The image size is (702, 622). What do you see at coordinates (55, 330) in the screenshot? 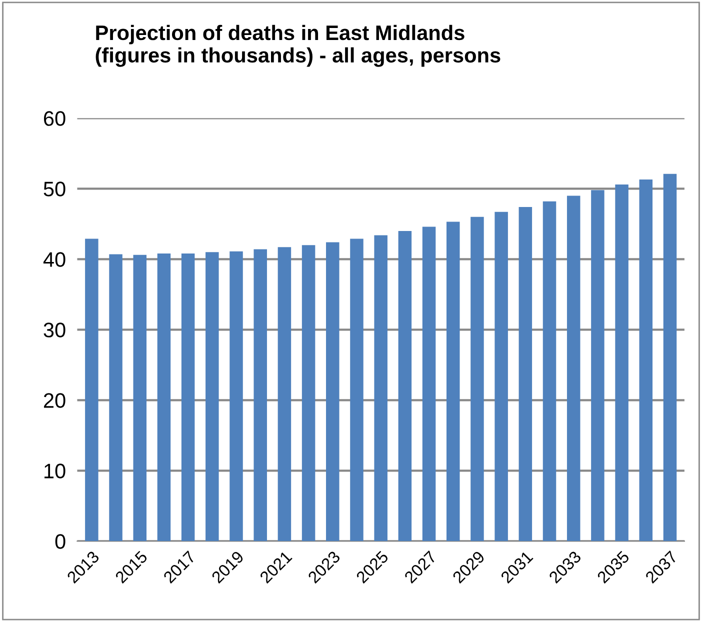
I see `y-tick-label: 30` at bounding box center [55, 330].